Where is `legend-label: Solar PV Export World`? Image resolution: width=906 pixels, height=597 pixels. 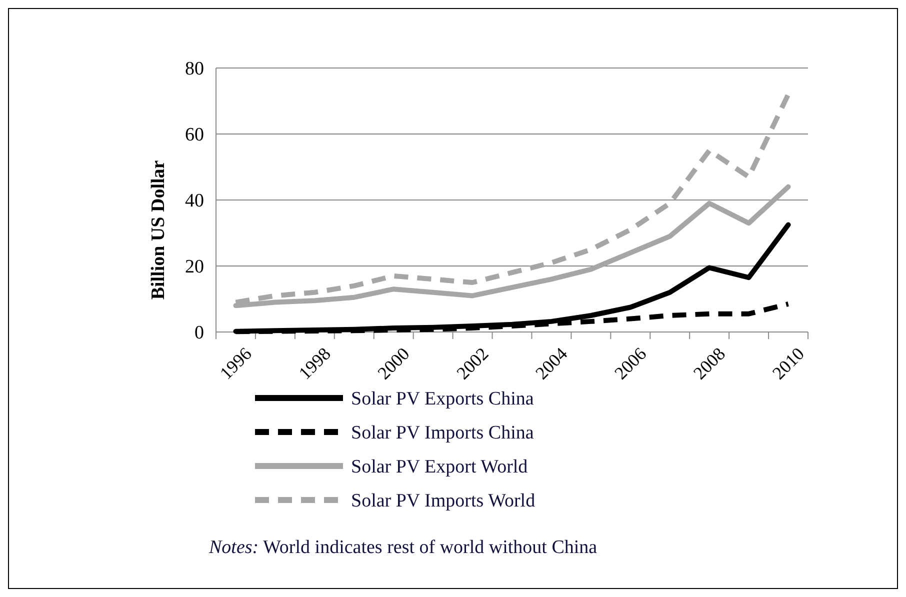 legend-label: Solar PV Export World is located at coordinates (439, 467).